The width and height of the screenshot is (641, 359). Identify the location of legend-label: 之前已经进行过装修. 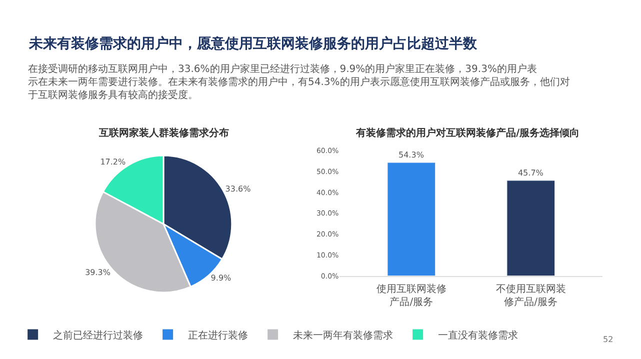
(97, 335).